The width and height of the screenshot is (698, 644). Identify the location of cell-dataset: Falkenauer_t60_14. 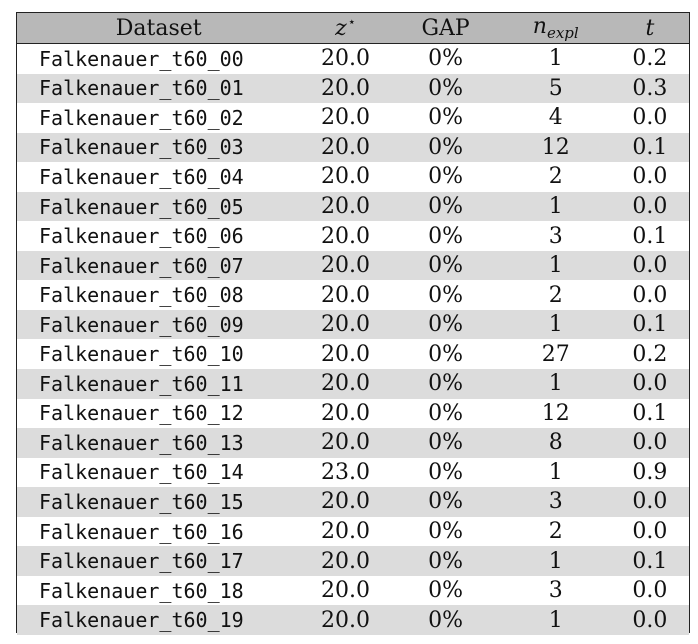
(141, 472).